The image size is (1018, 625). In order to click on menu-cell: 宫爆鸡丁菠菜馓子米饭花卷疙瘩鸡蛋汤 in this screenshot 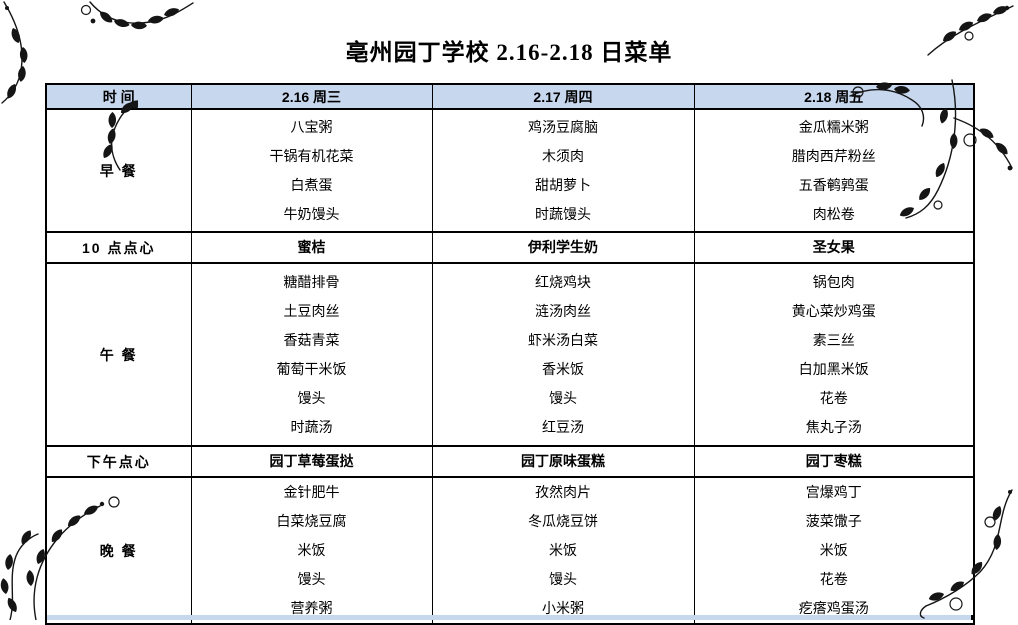, I will do `click(834, 550)`.